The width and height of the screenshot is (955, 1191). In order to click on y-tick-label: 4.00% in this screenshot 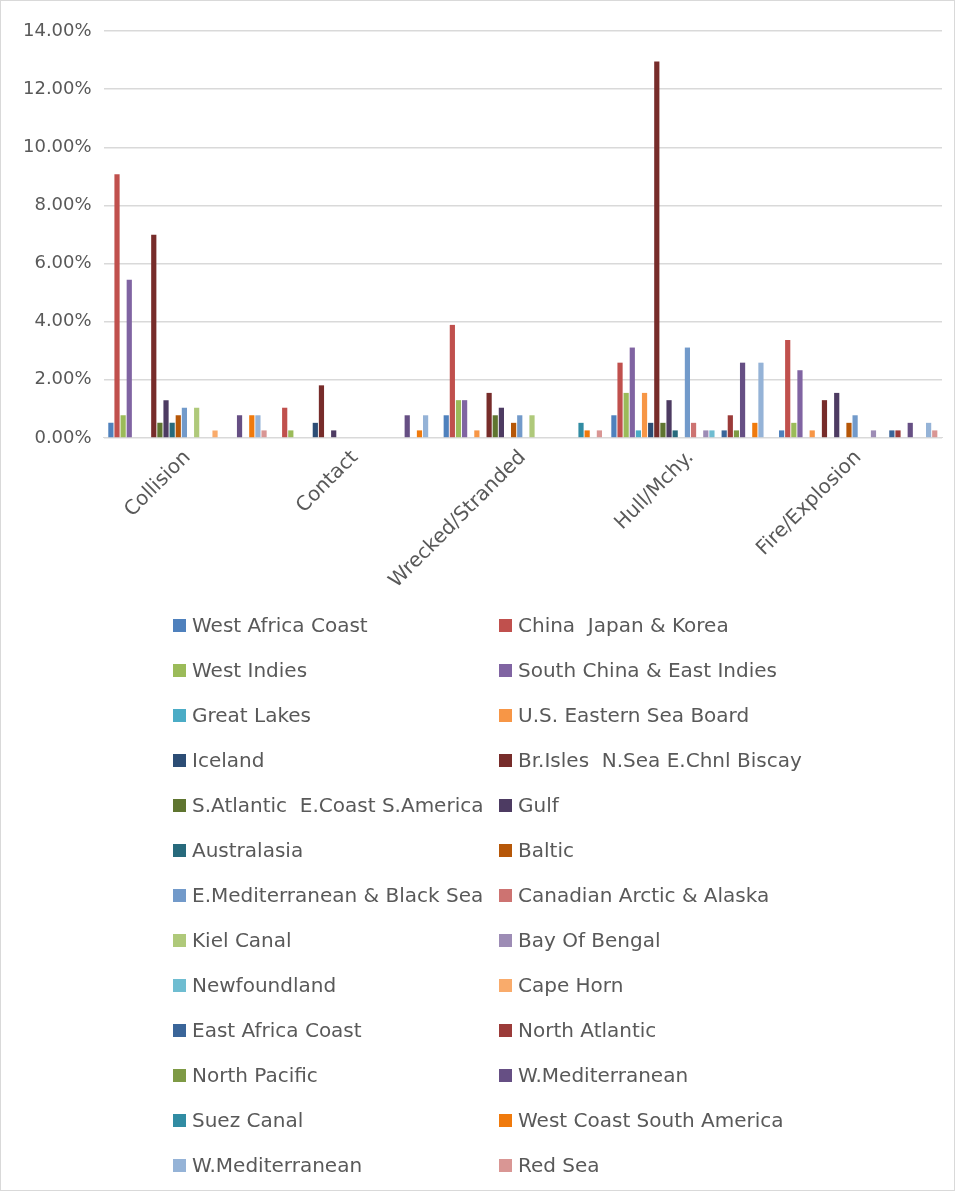, I will do `click(63, 320)`.